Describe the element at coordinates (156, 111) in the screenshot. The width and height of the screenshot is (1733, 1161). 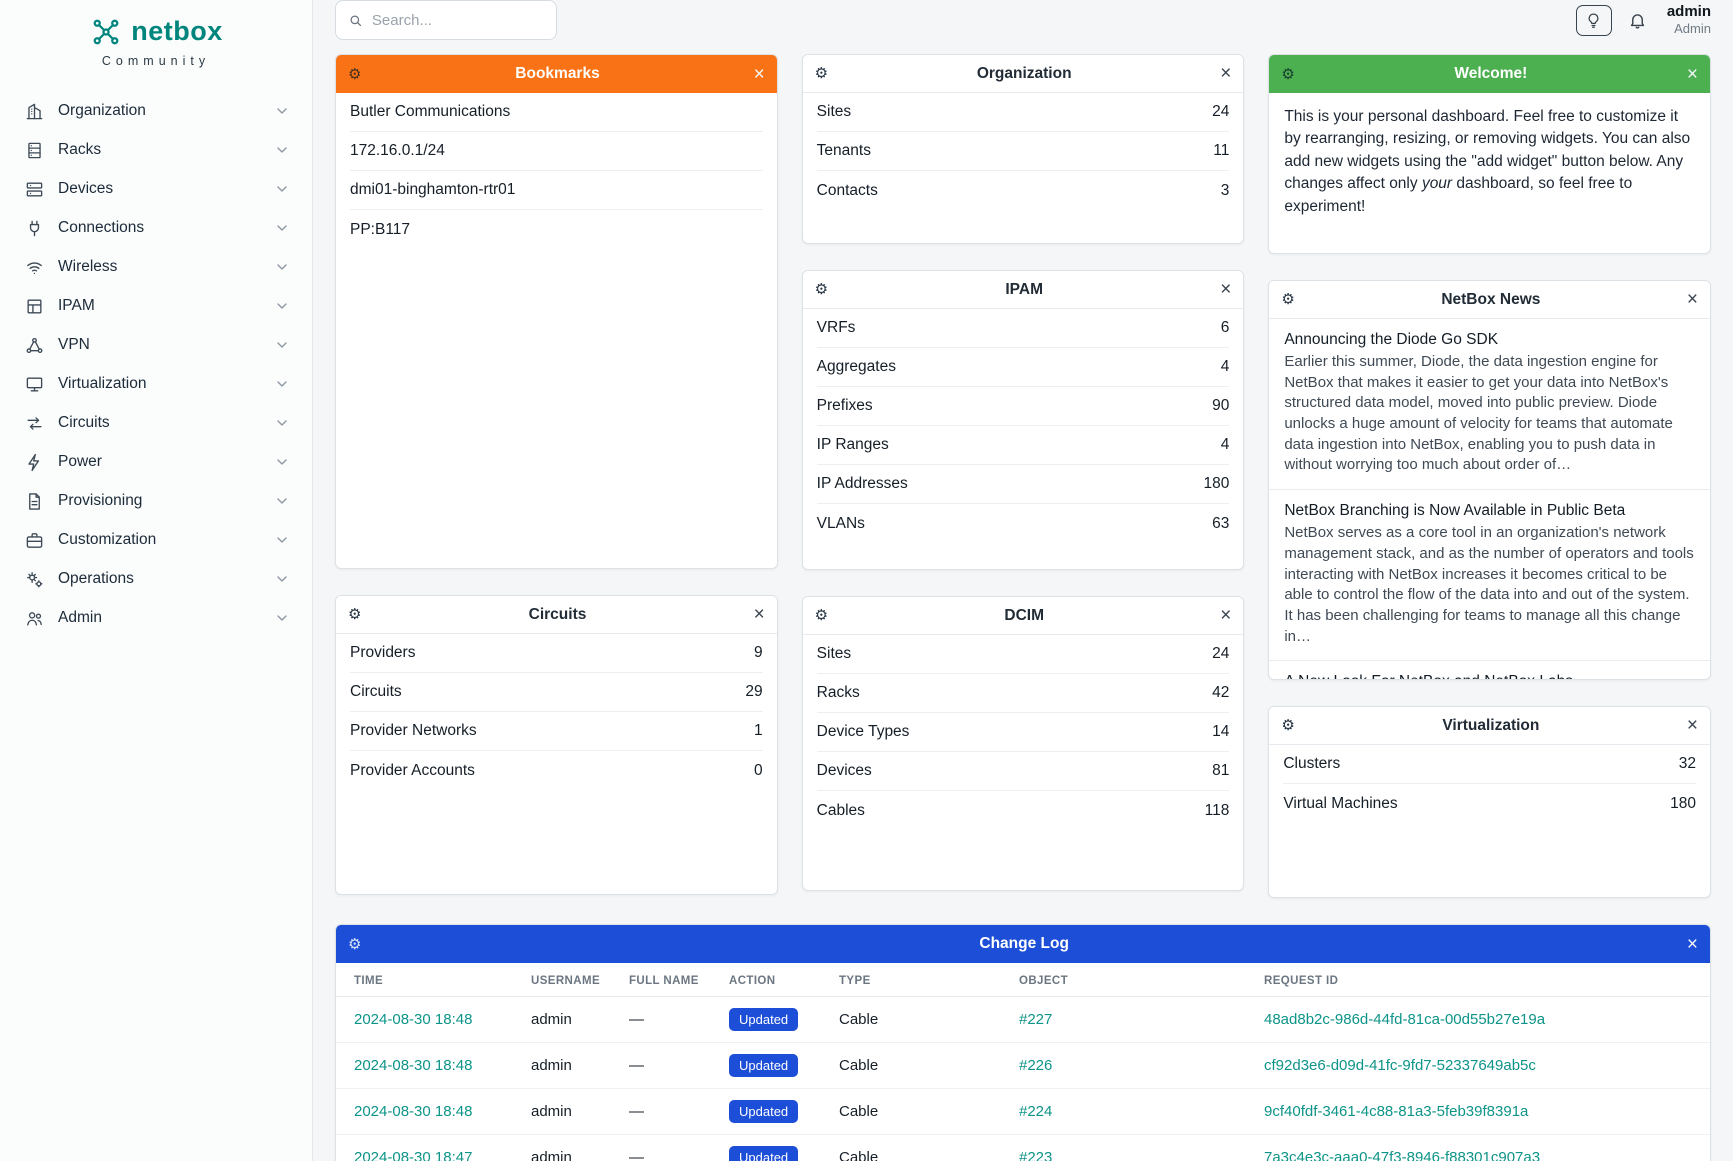
I see `sidebar-item: Organization` at that location.